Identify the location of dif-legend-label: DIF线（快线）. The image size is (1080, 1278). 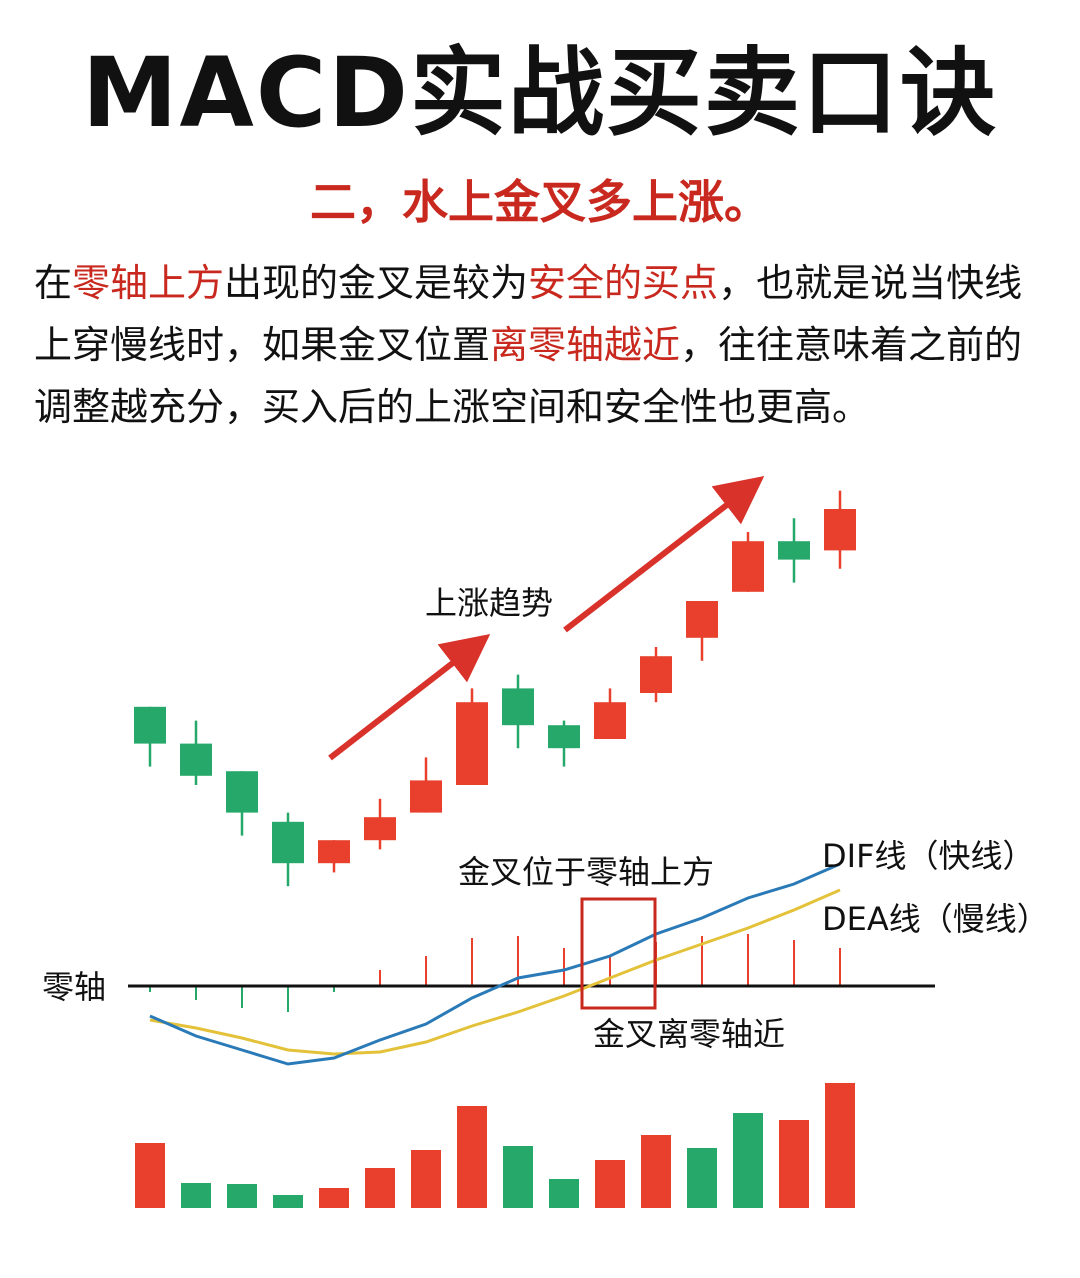
(928, 856).